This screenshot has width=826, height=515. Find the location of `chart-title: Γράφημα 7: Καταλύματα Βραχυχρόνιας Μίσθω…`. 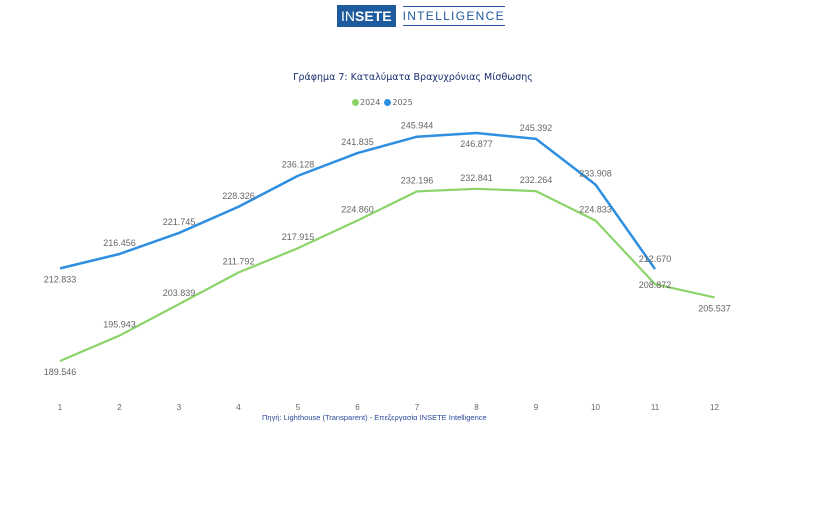

chart-title: Γράφημα 7: Καταλύματα Βραχυχρόνιας Μίσθω… is located at coordinates (413, 77).